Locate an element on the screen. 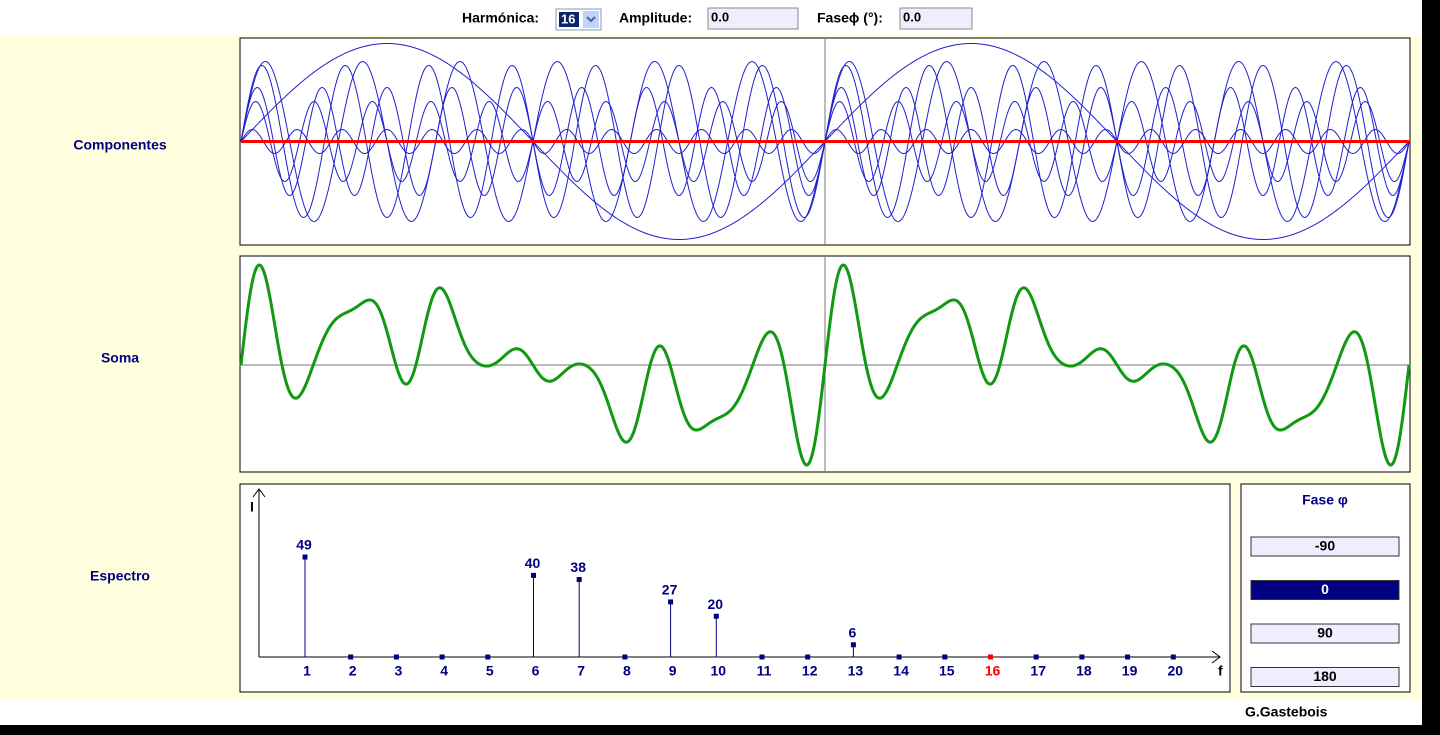 This screenshot has height=735, width=1440. phase-button-label: -90 is located at coordinates (1325, 546).